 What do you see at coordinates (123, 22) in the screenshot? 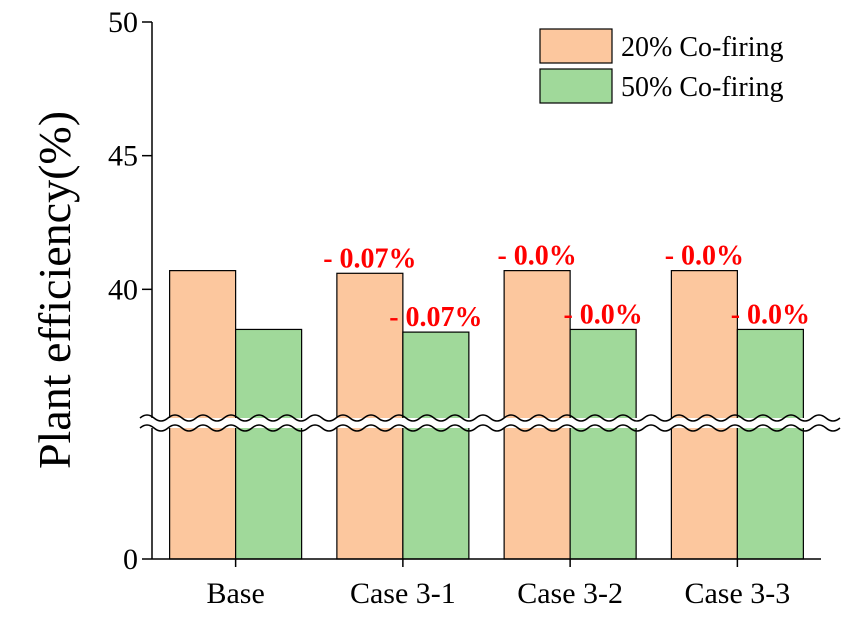
I see `y-tick-label: 50` at bounding box center [123, 22].